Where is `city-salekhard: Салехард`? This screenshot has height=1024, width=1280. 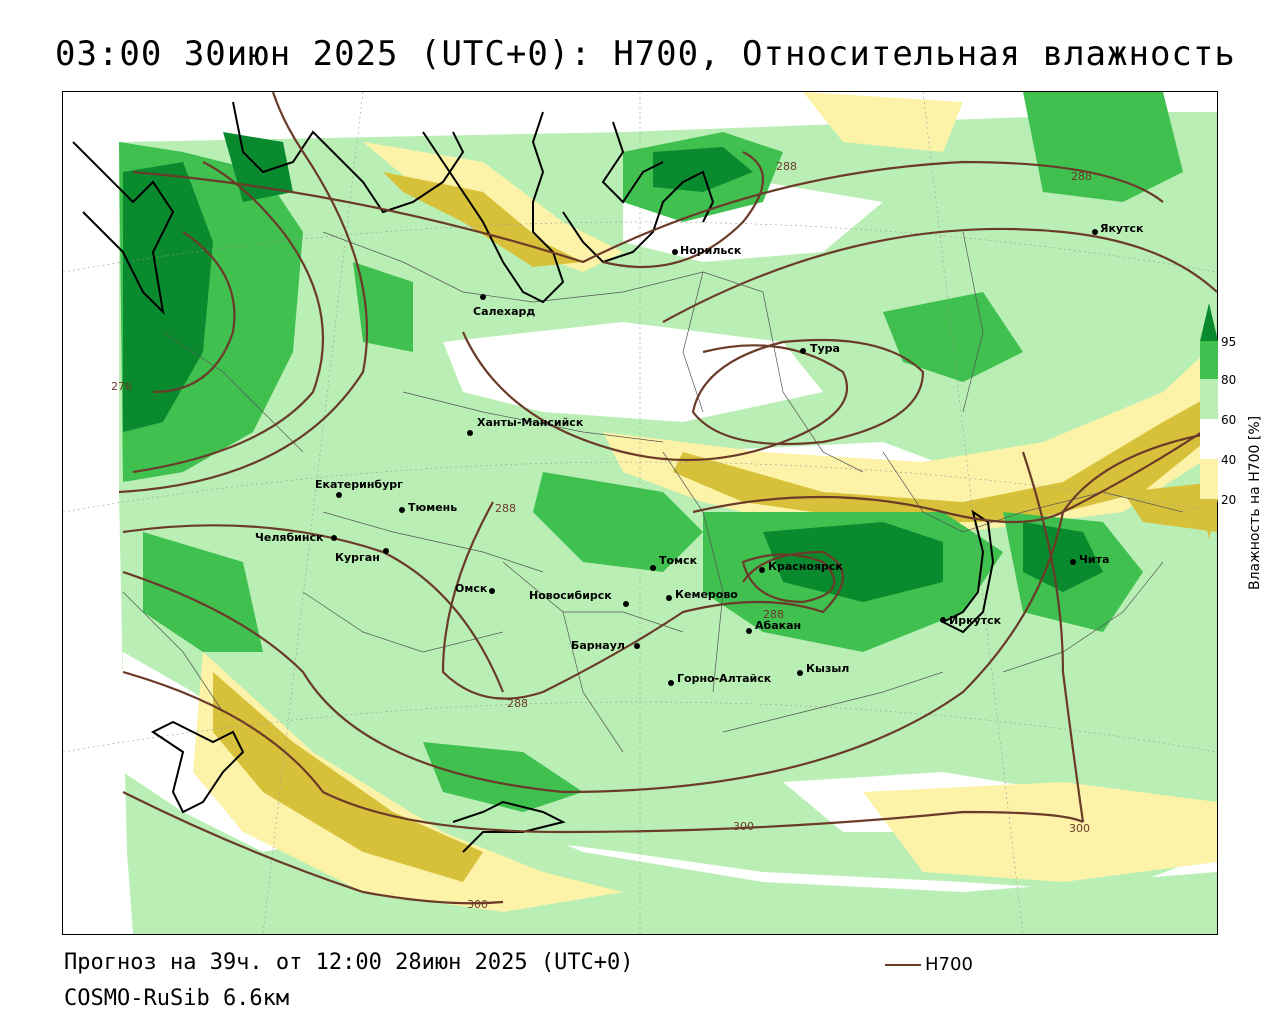
city-salekhard: Салехард is located at coordinates (504, 306).